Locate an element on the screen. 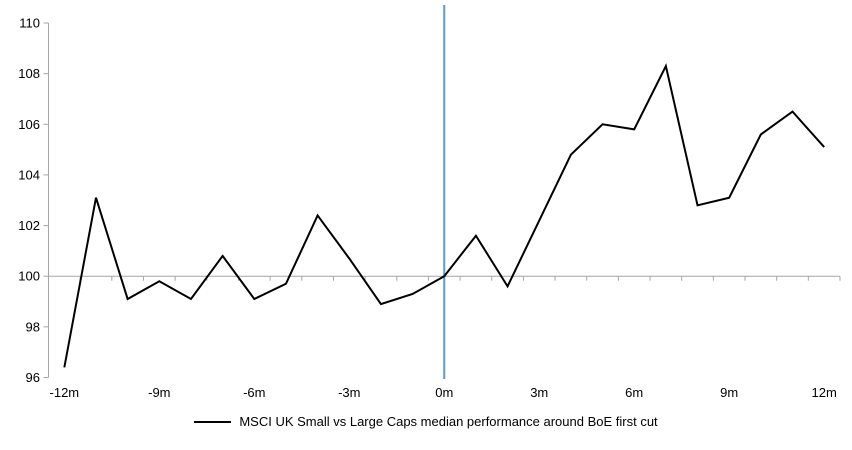 This screenshot has height=450, width=852. y-tick-label: 104 is located at coordinates (29, 174).